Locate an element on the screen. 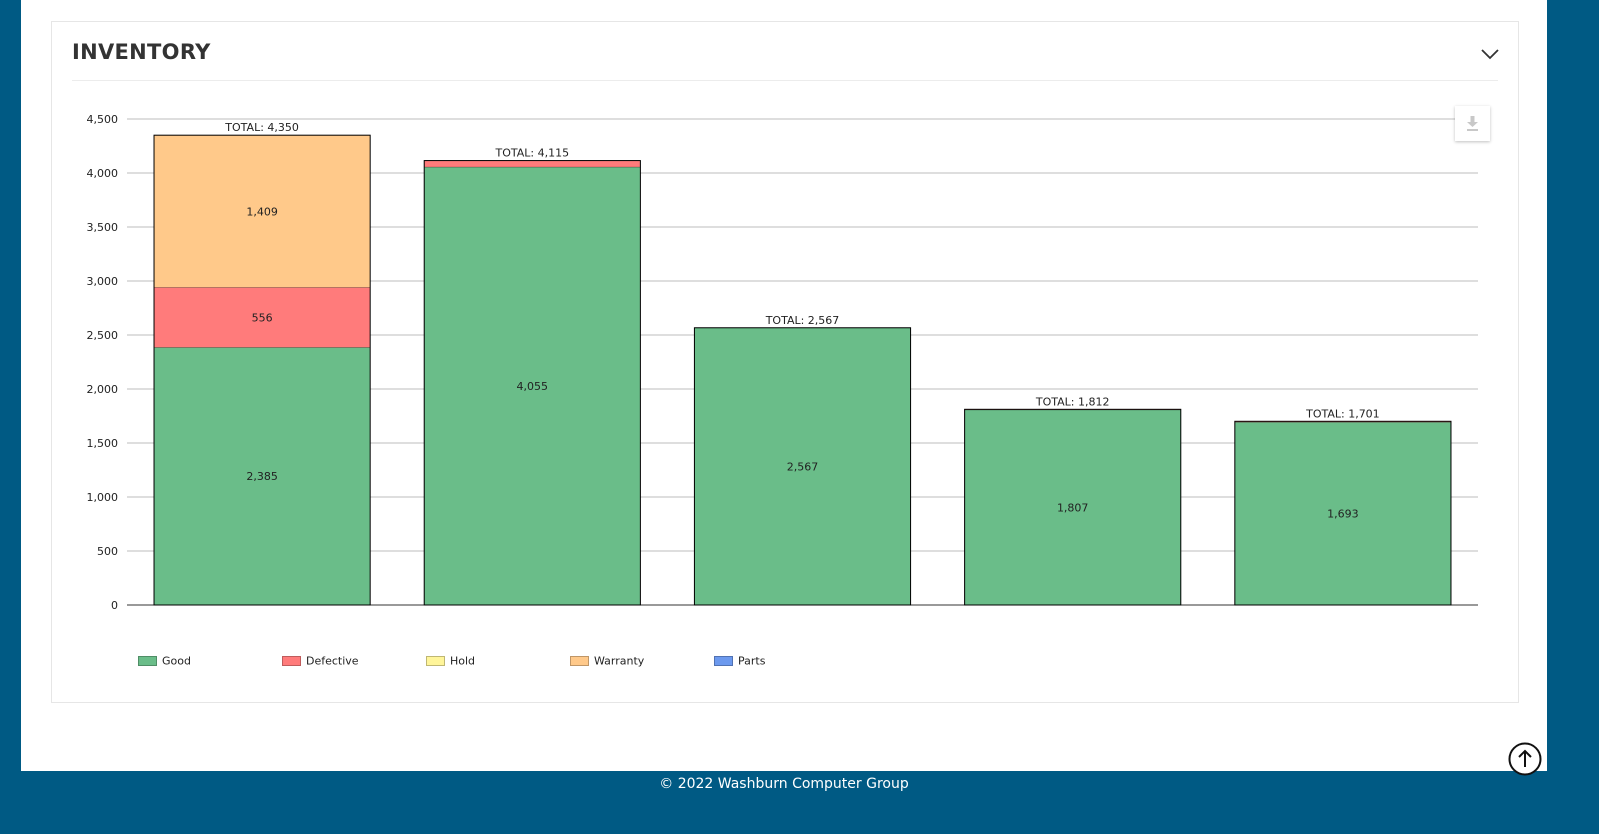 The width and height of the screenshot is (1599, 834). data-label: 1,807 is located at coordinates (1073, 507).